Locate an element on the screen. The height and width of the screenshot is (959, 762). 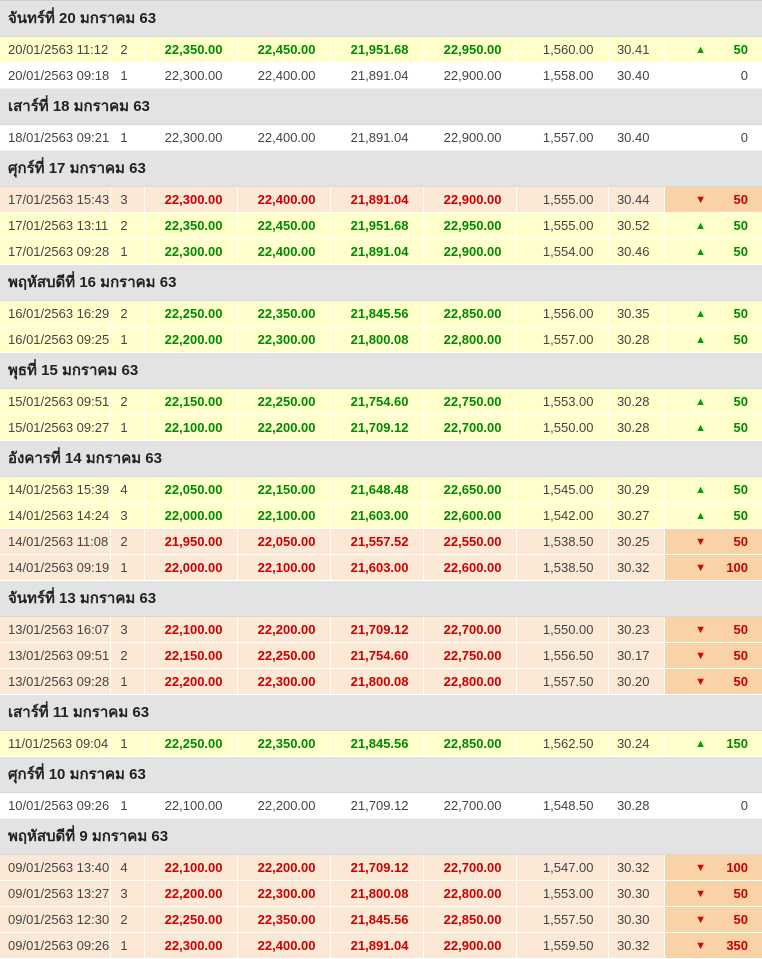
date-group-header: พุธที่ 15 มกราคม 63 is located at coordinates (381, 370).